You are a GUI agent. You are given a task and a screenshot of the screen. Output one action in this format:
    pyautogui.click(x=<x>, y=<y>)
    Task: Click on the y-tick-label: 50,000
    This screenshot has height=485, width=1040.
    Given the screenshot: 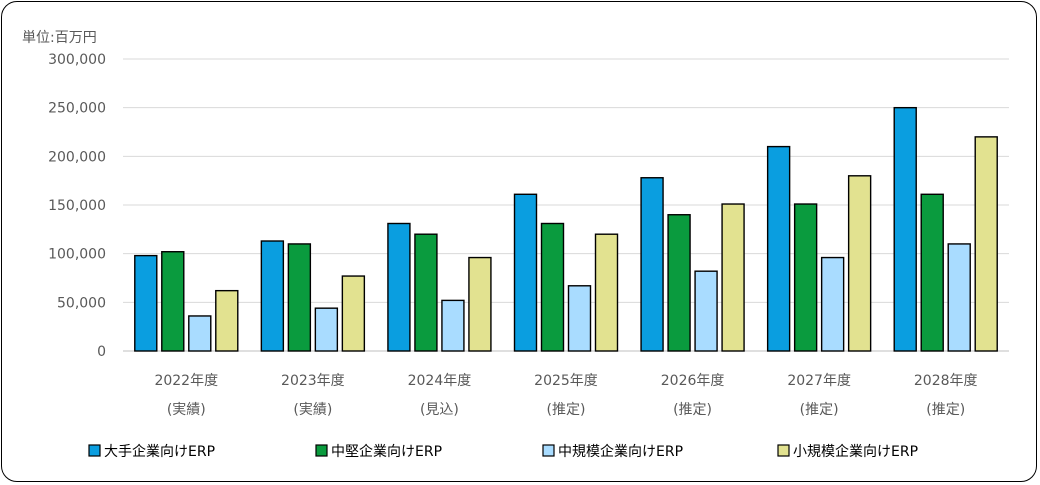 What is the action you would take?
    pyautogui.click(x=81, y=303)
    